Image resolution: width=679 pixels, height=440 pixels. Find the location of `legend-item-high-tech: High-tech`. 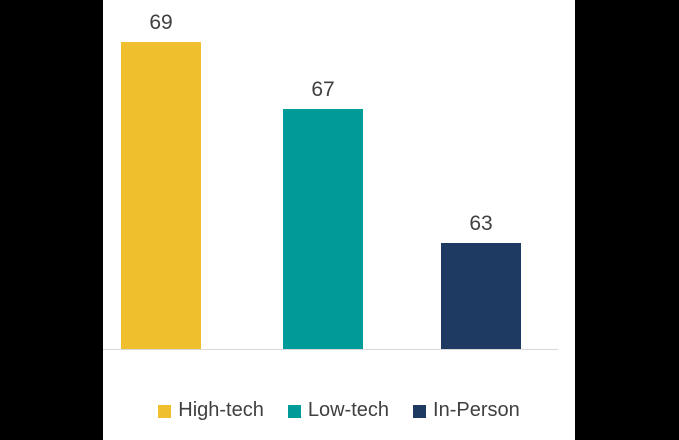

legend-item-high-tech: High-tech is located at coordinates (211, 410).